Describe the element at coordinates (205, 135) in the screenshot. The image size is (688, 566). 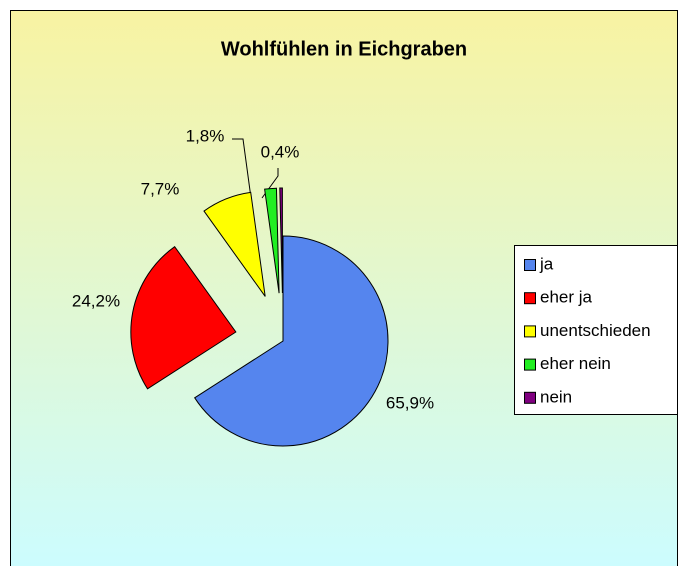
I see `data-label: 1,8%` at that location.